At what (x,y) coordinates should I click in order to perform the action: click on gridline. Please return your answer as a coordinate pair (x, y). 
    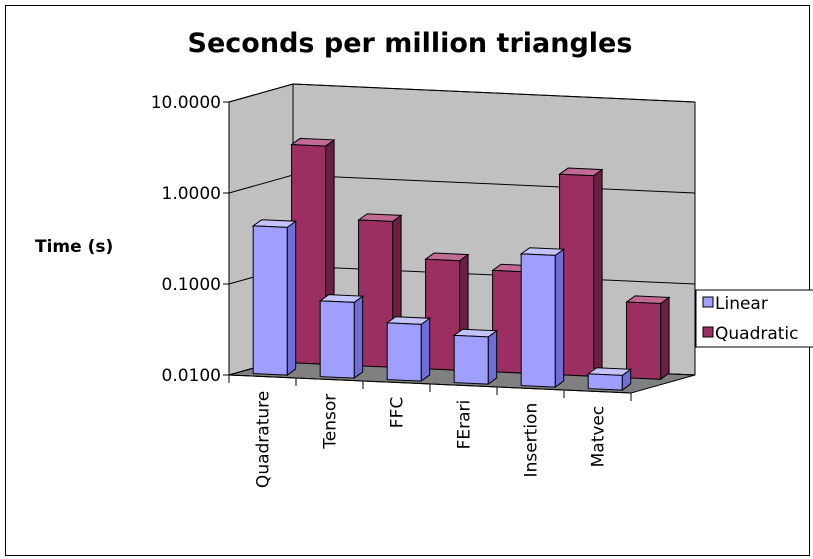
    Looking at the image, I should click on (462, 93).